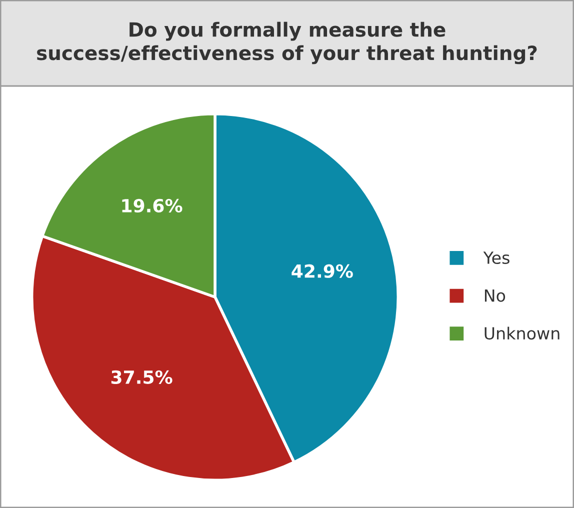 The image size is (574, 508). I want to click on legend-label: Unknown, so click(522, 333).